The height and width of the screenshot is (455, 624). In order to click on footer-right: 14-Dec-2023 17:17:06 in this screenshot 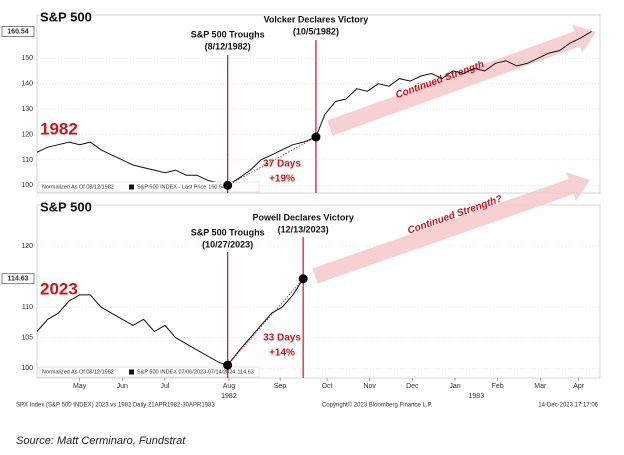, I will do `click(568, 406)`.